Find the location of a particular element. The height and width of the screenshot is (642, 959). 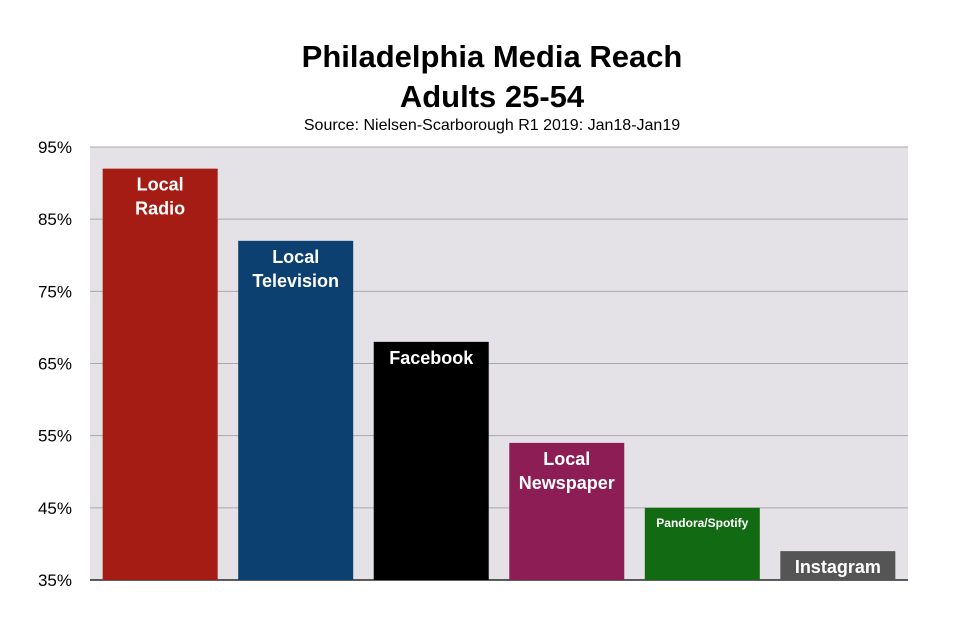

y-tick-label: 35% is located at coordinates (55, 580).